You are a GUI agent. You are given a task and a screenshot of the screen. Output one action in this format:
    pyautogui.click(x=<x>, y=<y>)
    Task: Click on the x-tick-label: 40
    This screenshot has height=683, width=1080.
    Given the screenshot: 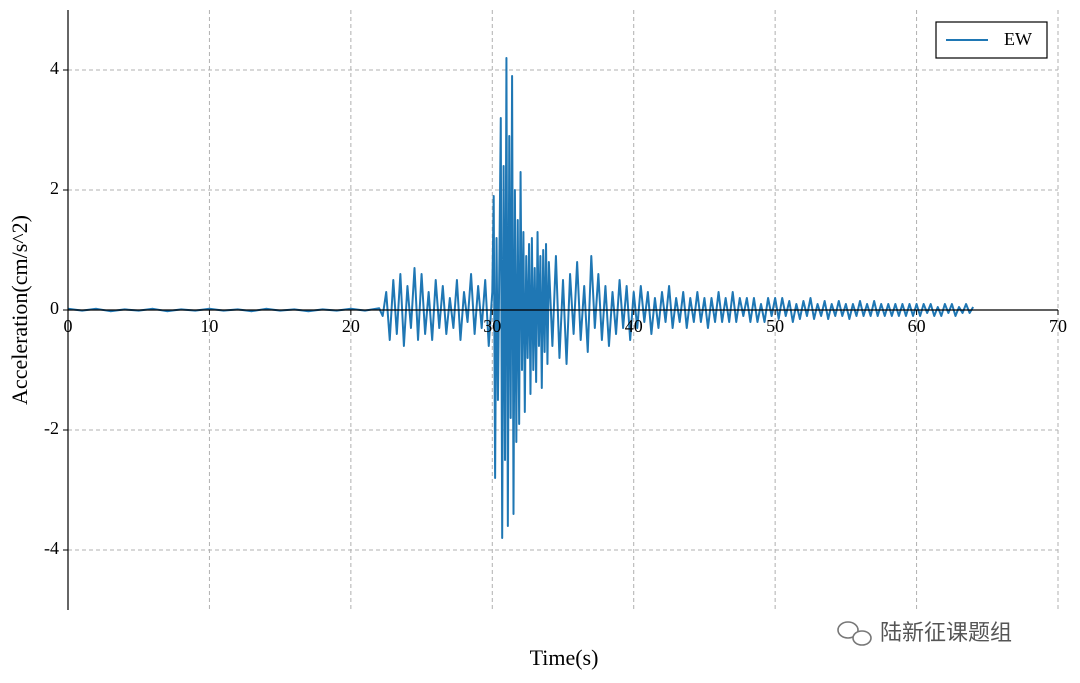 What is the action you would take?
    pyautogui.click(x=634, y=326)
    